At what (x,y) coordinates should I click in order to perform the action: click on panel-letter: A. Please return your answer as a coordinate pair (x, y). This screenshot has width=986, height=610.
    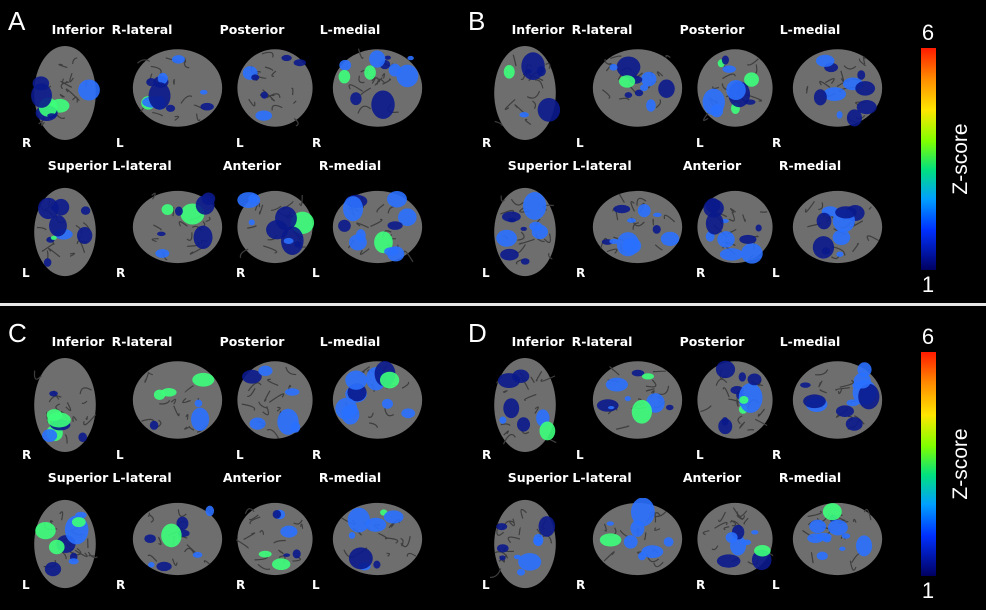
    Looking at the image, I should click on (17, 21).